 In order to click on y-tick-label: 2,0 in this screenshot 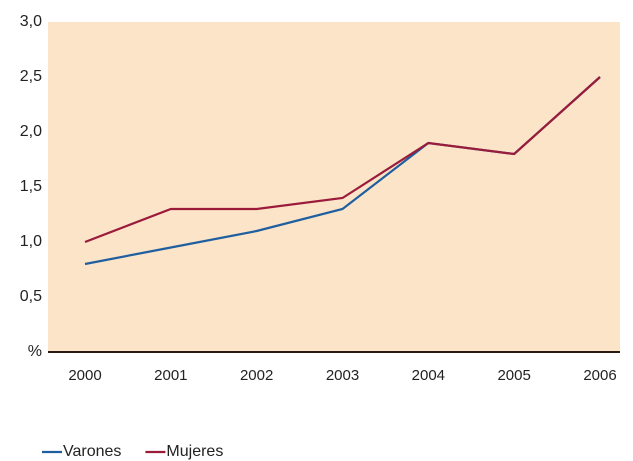, I will do `click(31, 131)`.